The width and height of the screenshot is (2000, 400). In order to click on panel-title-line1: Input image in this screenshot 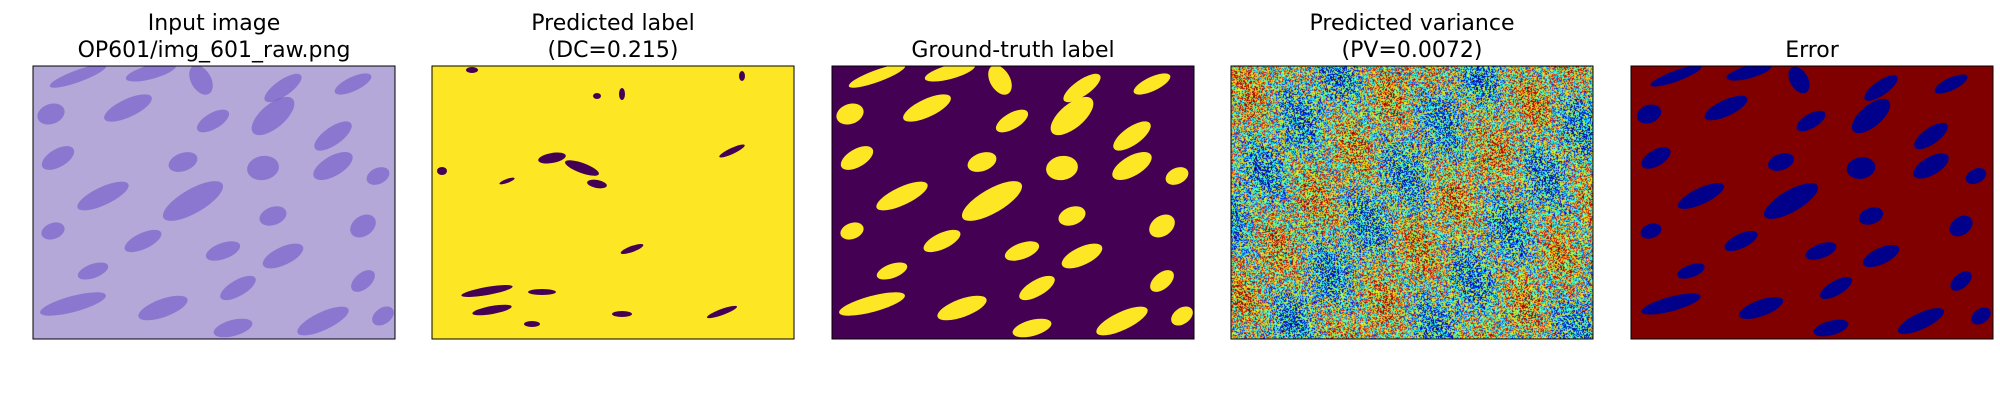, I will do `click(214, 23)`.